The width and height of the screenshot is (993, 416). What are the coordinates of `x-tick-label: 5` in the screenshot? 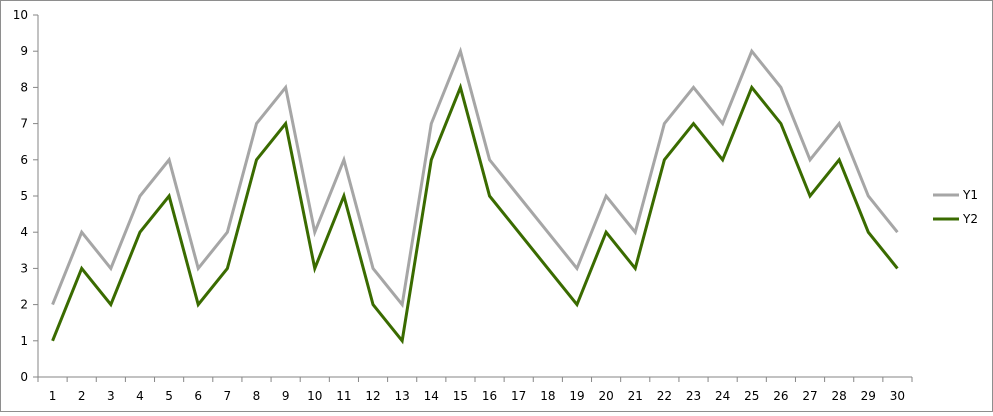 It's located at (169, 396).